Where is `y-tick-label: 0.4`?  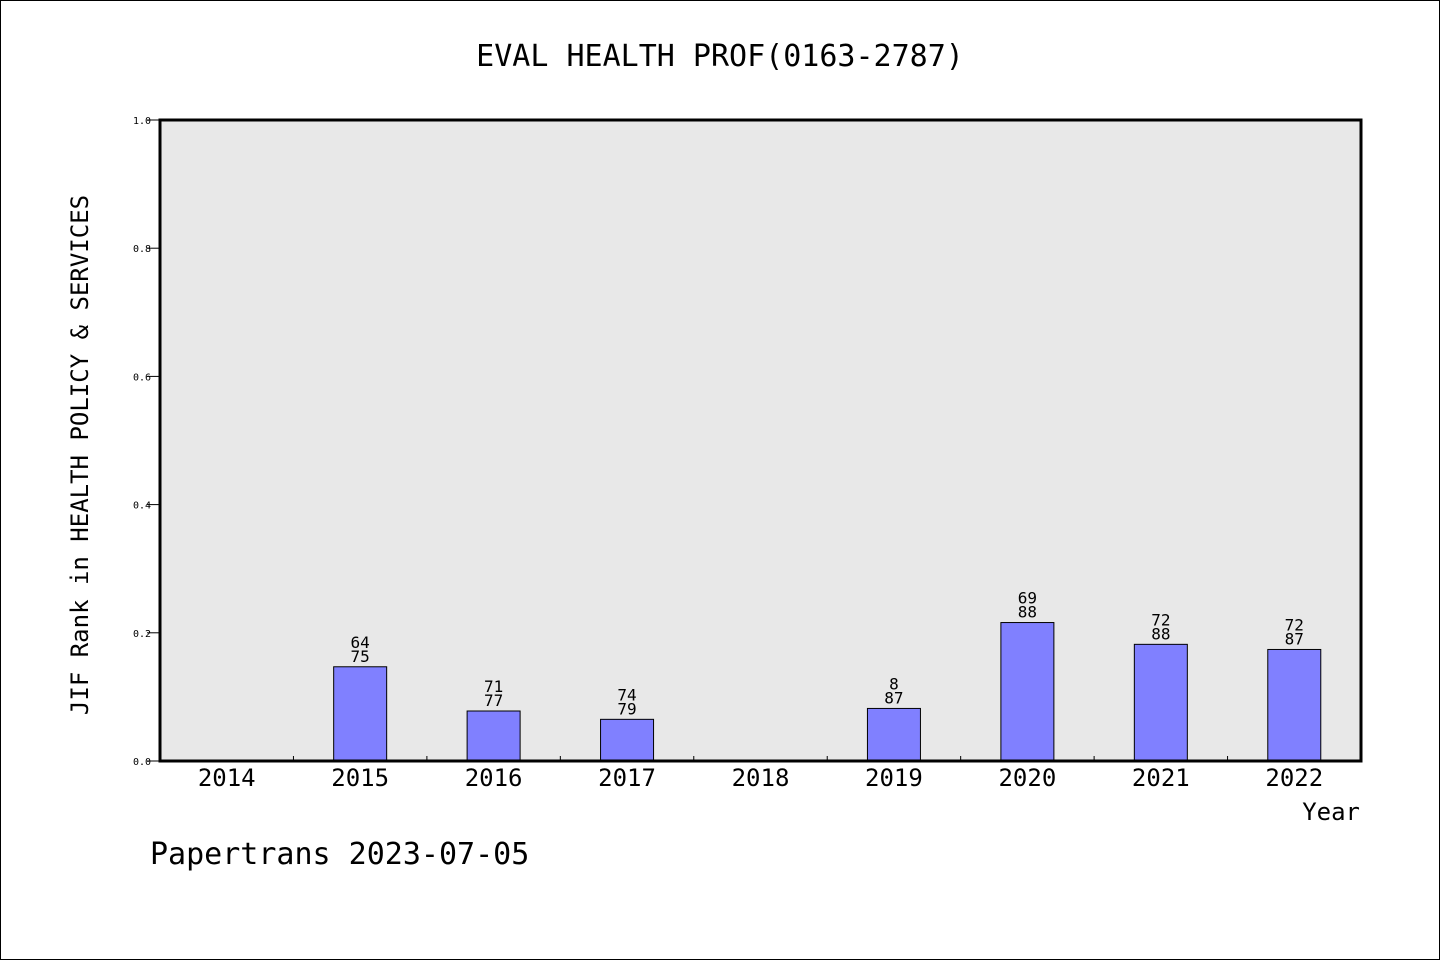 y-tick-label: 0.4 is located at coordinates (142, 506).